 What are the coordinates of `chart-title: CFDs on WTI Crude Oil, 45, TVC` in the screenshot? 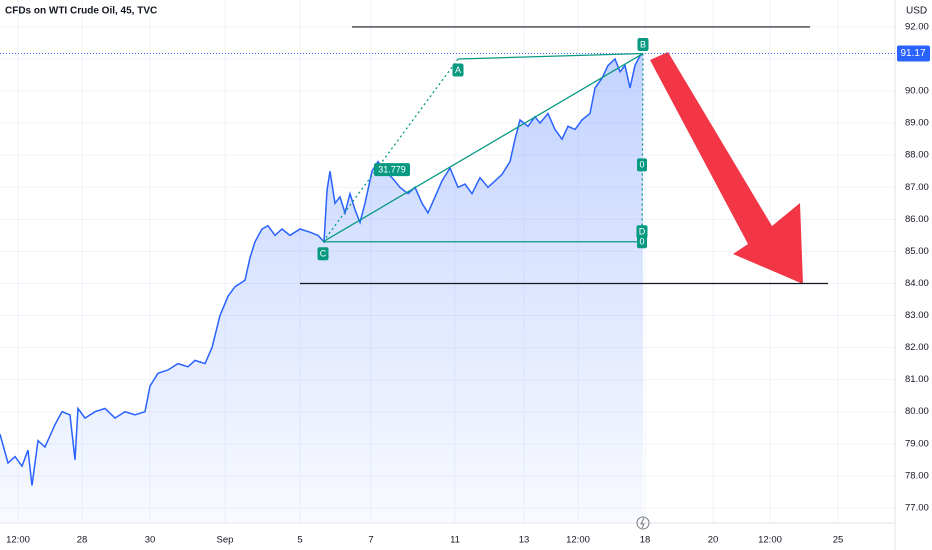 It's located at (81, 11).